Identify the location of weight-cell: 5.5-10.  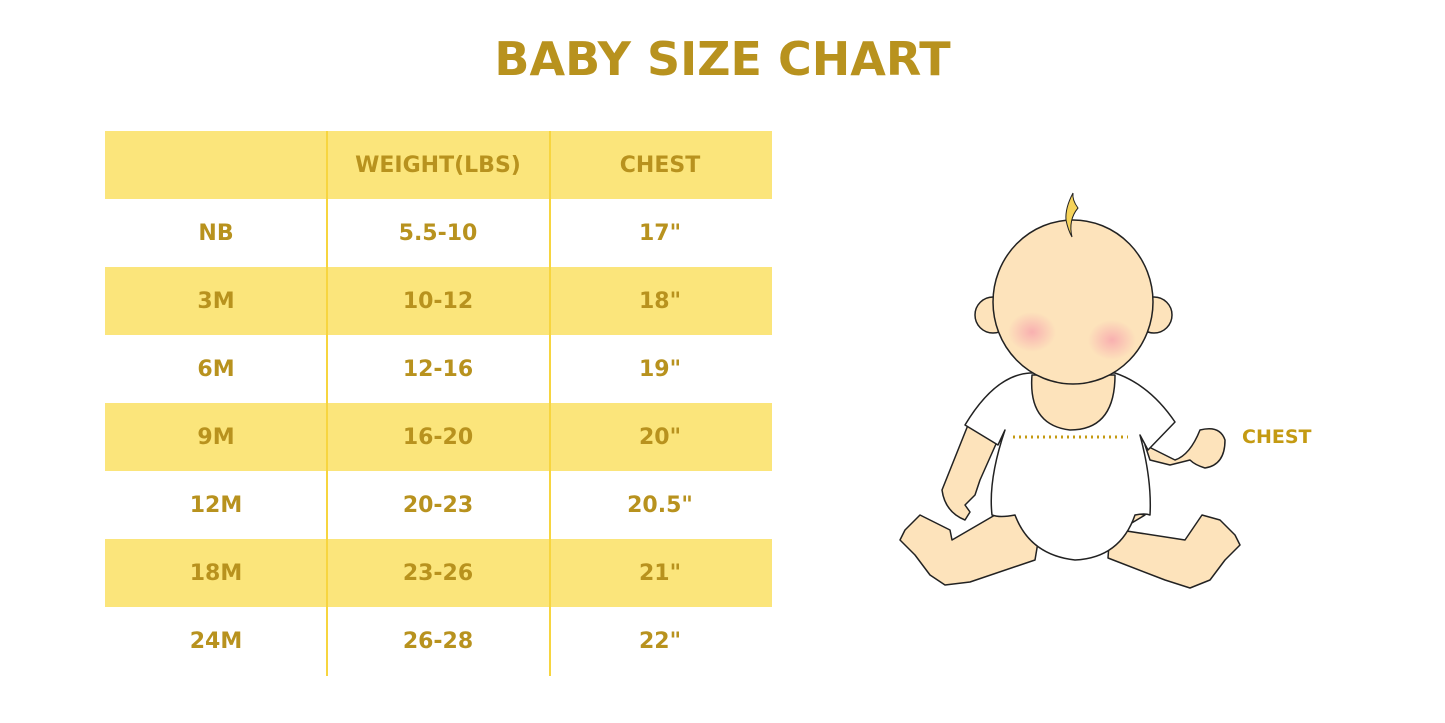
(438, 233).